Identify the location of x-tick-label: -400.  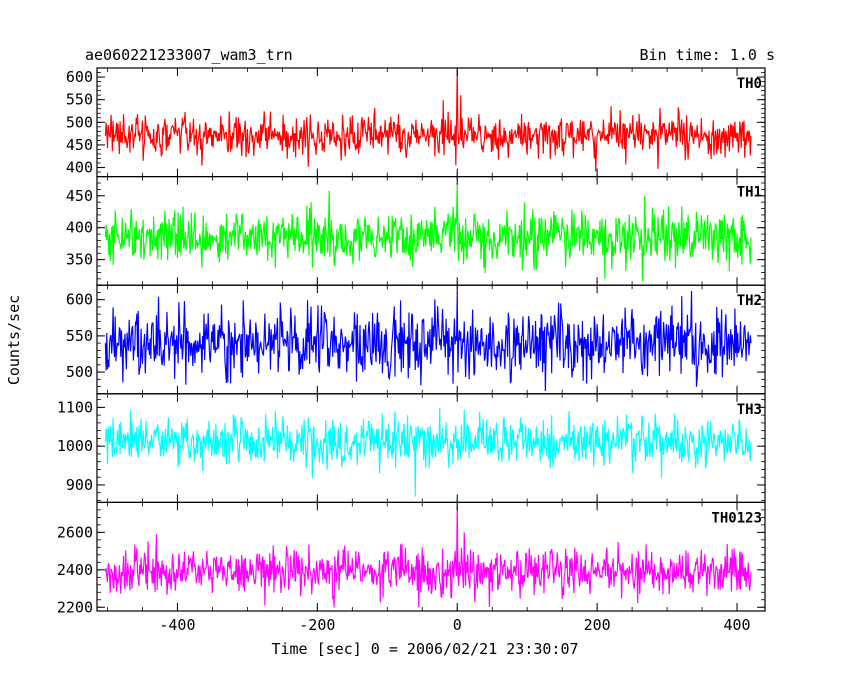
(177, 625).